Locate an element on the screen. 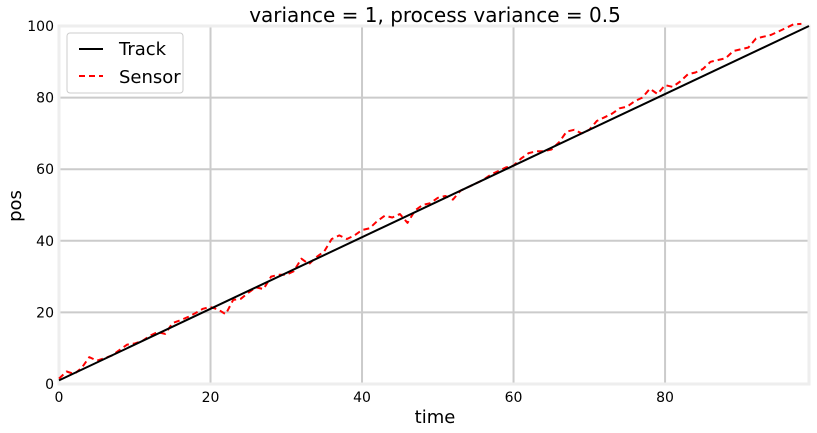 This screenshot has width=817, height=433. chart-title: variance = 1, process variance = 0.5 is located at coordinates (435, 15).